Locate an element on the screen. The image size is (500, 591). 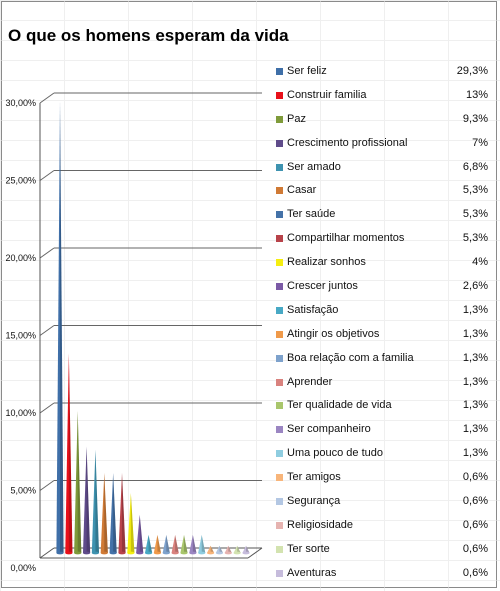
legend-item: Boa relação com a familia 1,3% is located at coordinates (381, 359).